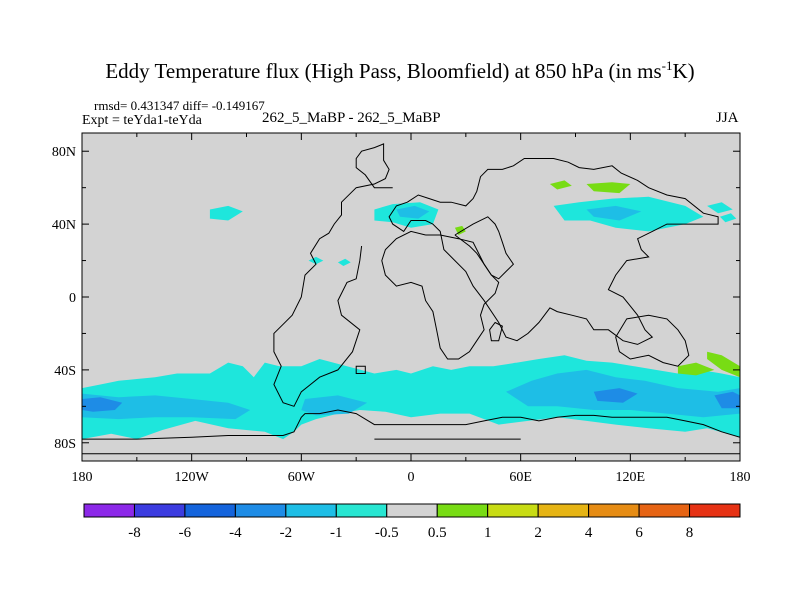 The image size is (800, 600). What do you see at coordinates (64, 225) in the screenshot?
I see `y-tick-label: 40N` at bounding box center [64, 225].